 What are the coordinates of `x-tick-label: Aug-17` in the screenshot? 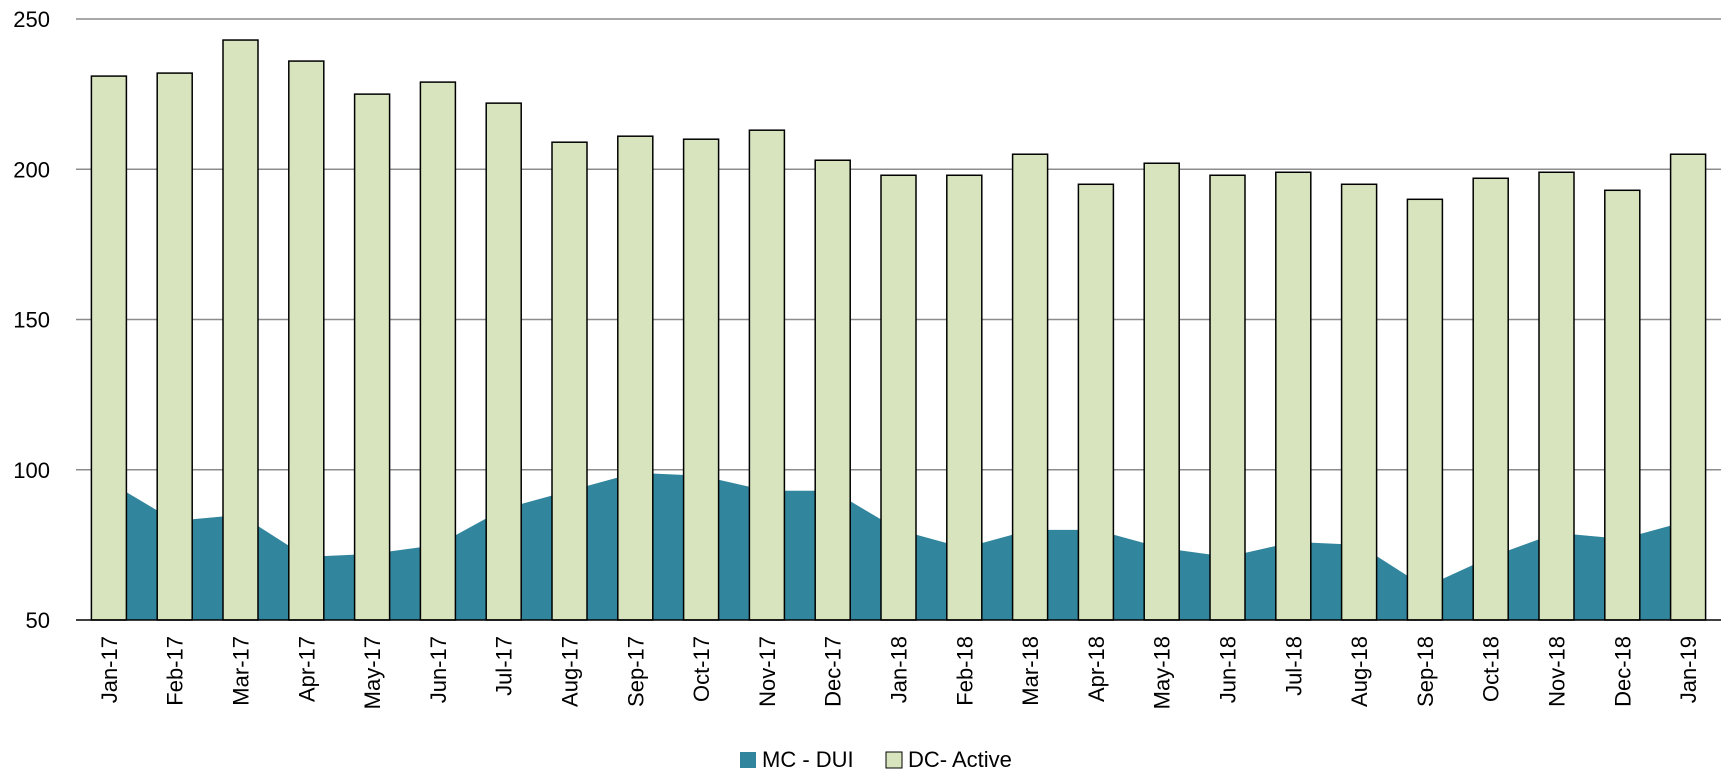 It's located at (570, 671).